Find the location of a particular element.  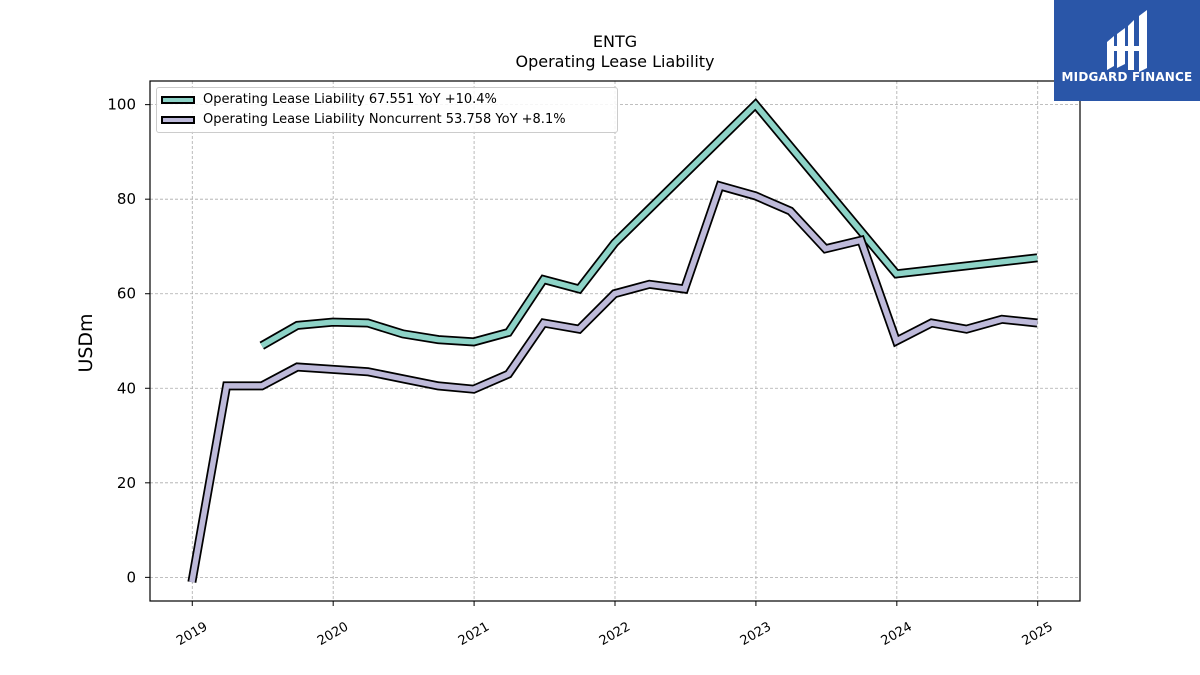

x-tick-label: 2022 is located at coordinates (615, 634).